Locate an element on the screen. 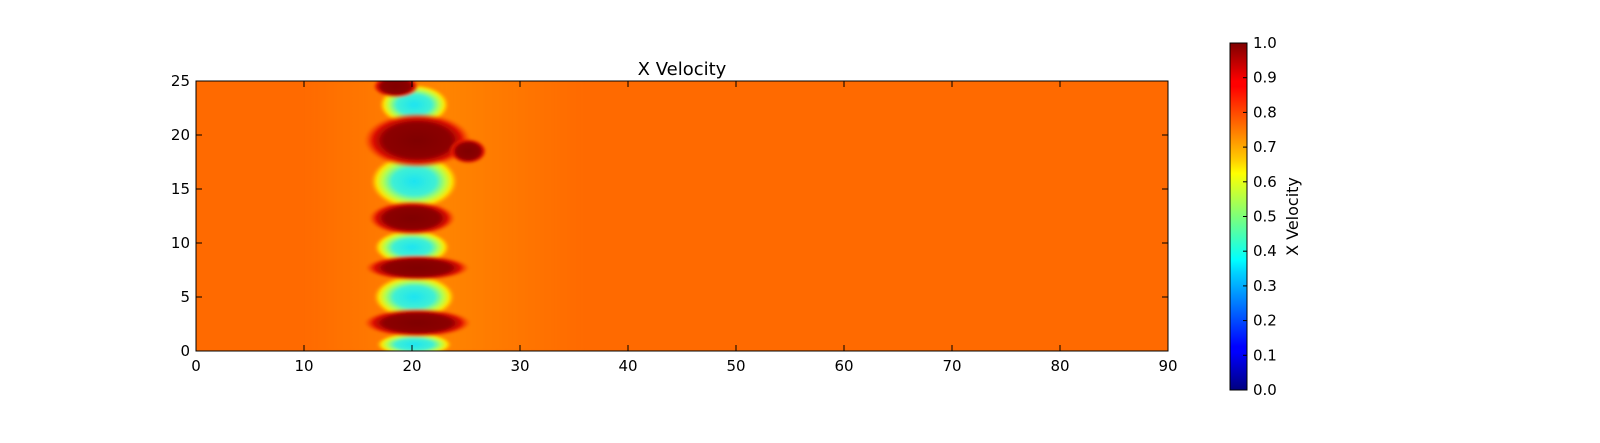  x-tick-label: 80 is located at coordinates (1059, 366).